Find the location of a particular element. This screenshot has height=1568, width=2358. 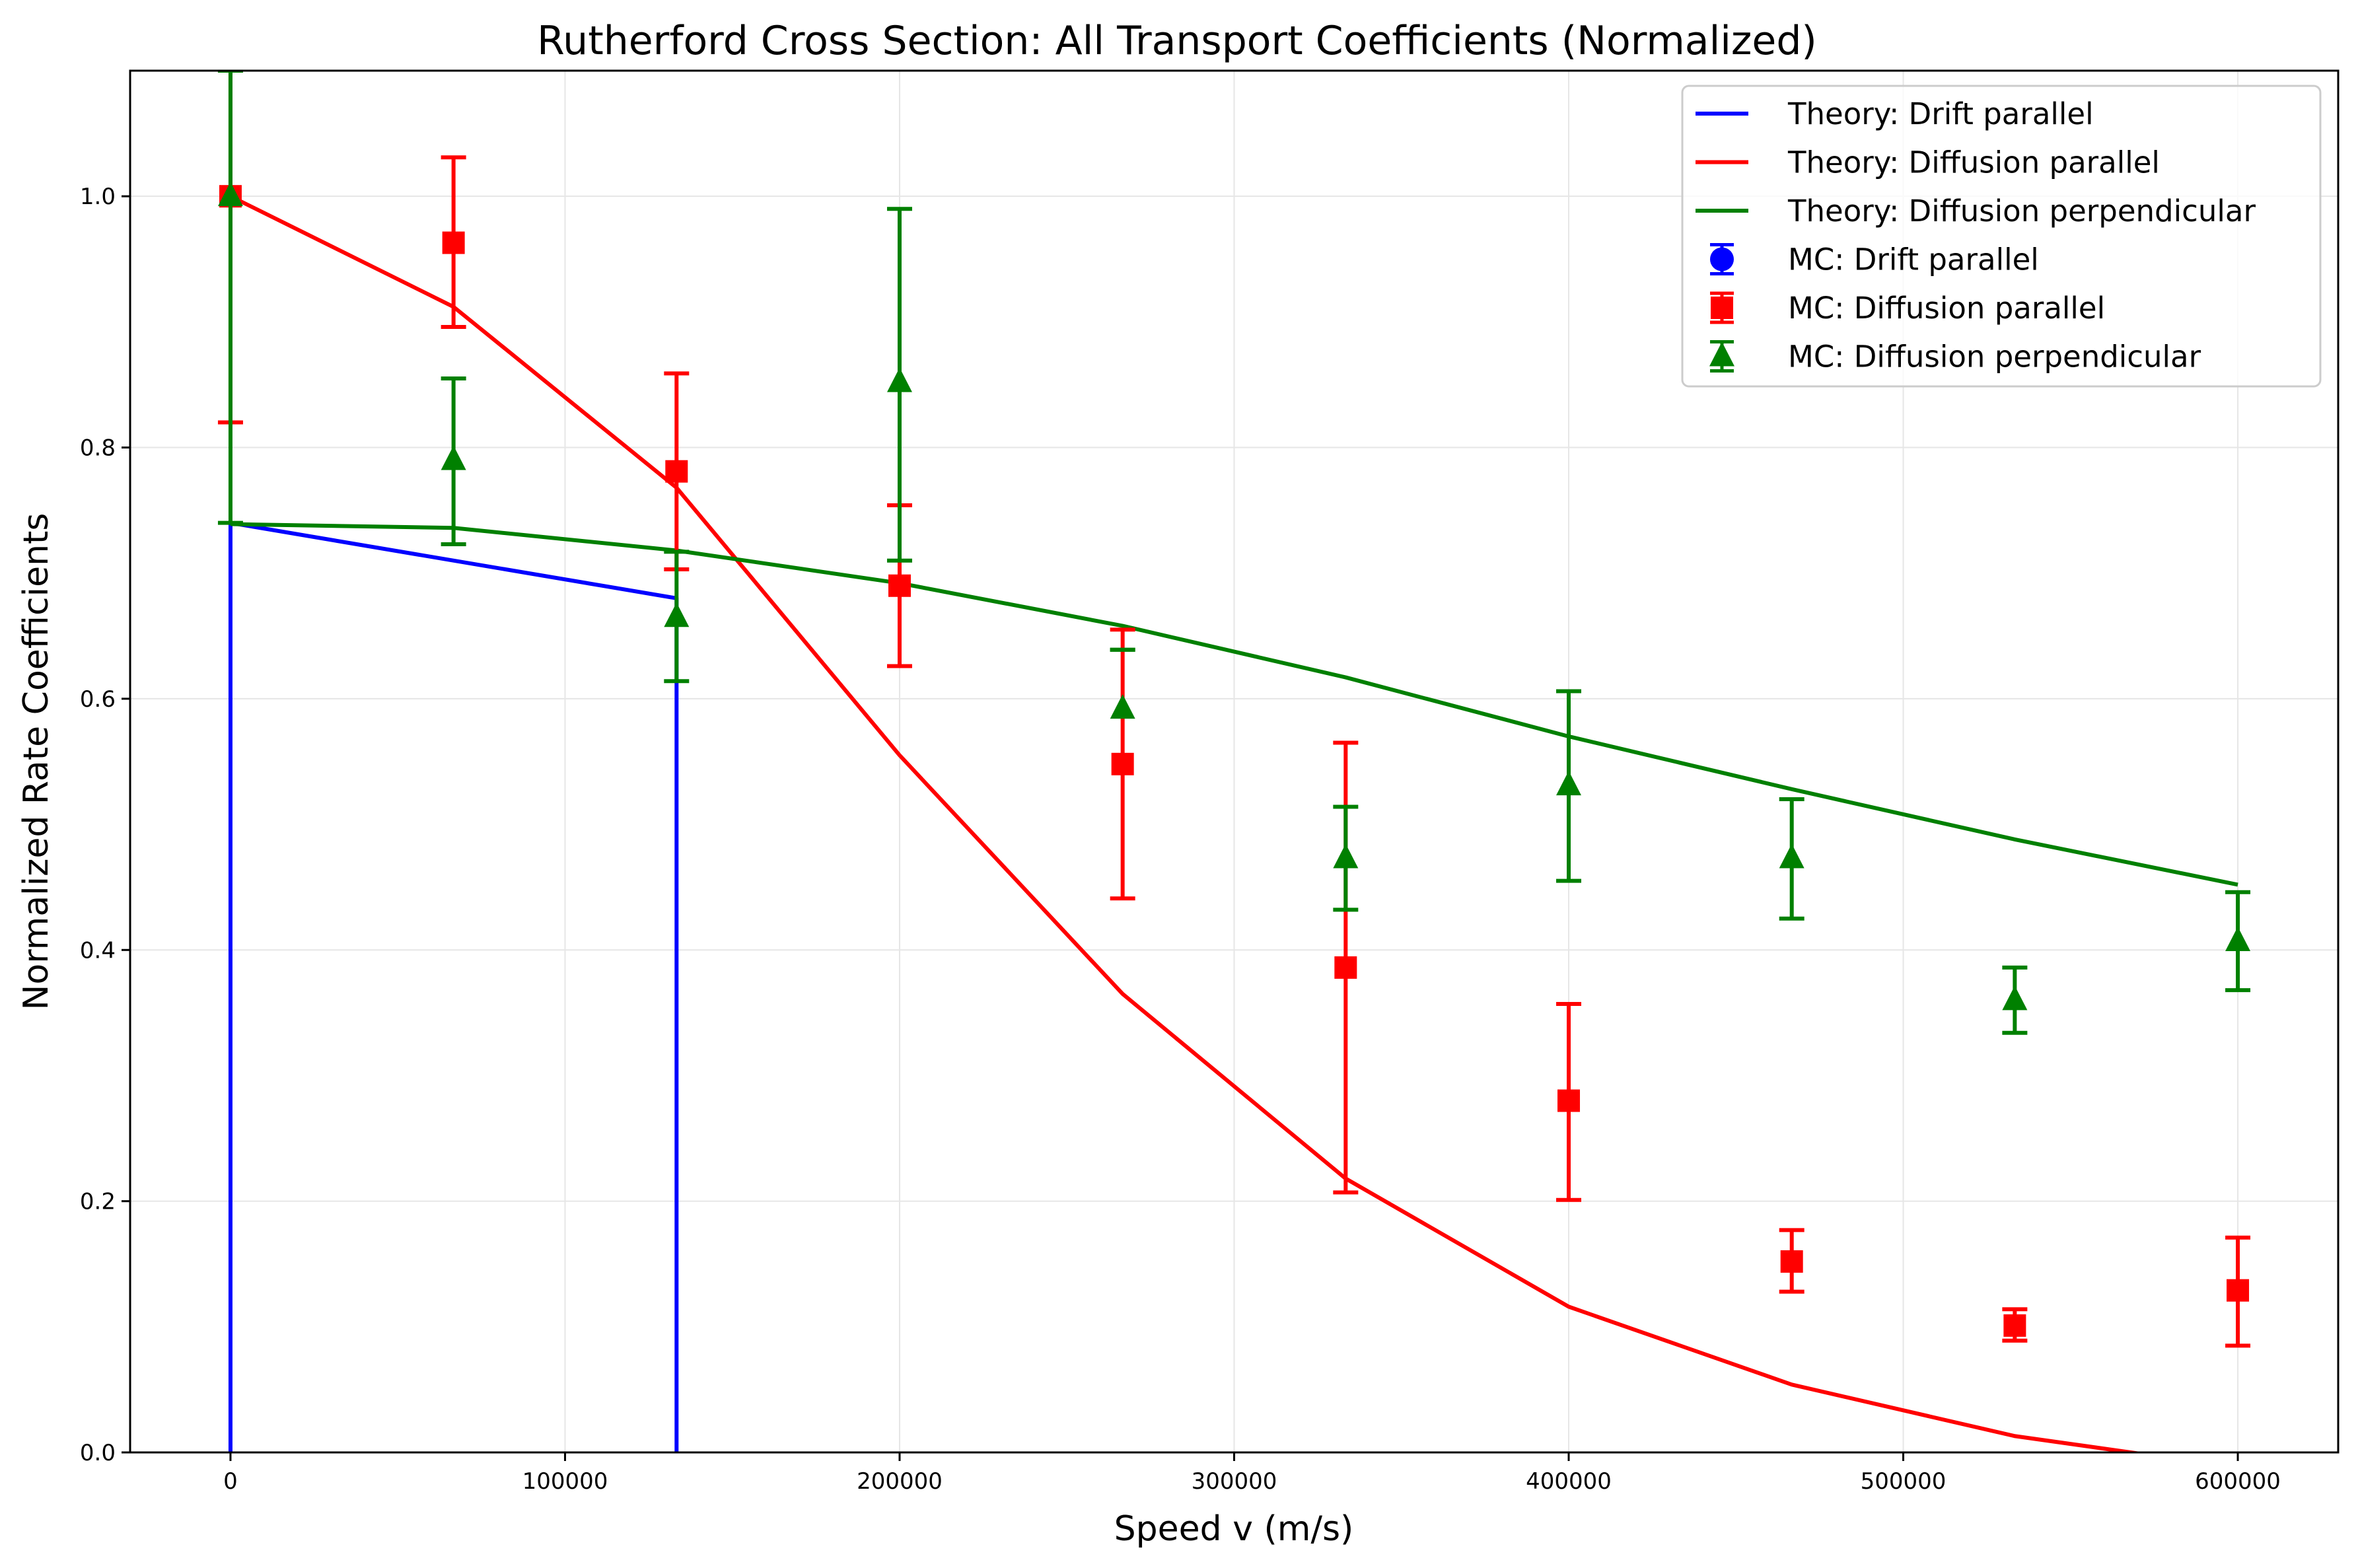

legend-frame is located at coordinates (2001, 236).